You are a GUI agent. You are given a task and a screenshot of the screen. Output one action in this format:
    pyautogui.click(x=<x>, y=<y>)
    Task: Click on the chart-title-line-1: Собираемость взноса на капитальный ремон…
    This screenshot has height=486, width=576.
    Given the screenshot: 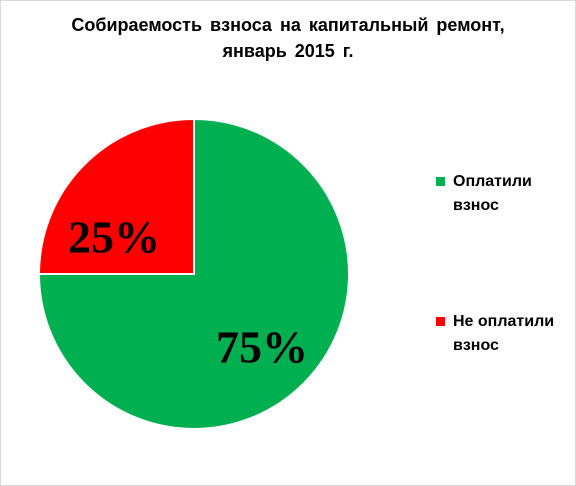 What is the action you would take?
    pyautogui.click(x=288, y=25)
    